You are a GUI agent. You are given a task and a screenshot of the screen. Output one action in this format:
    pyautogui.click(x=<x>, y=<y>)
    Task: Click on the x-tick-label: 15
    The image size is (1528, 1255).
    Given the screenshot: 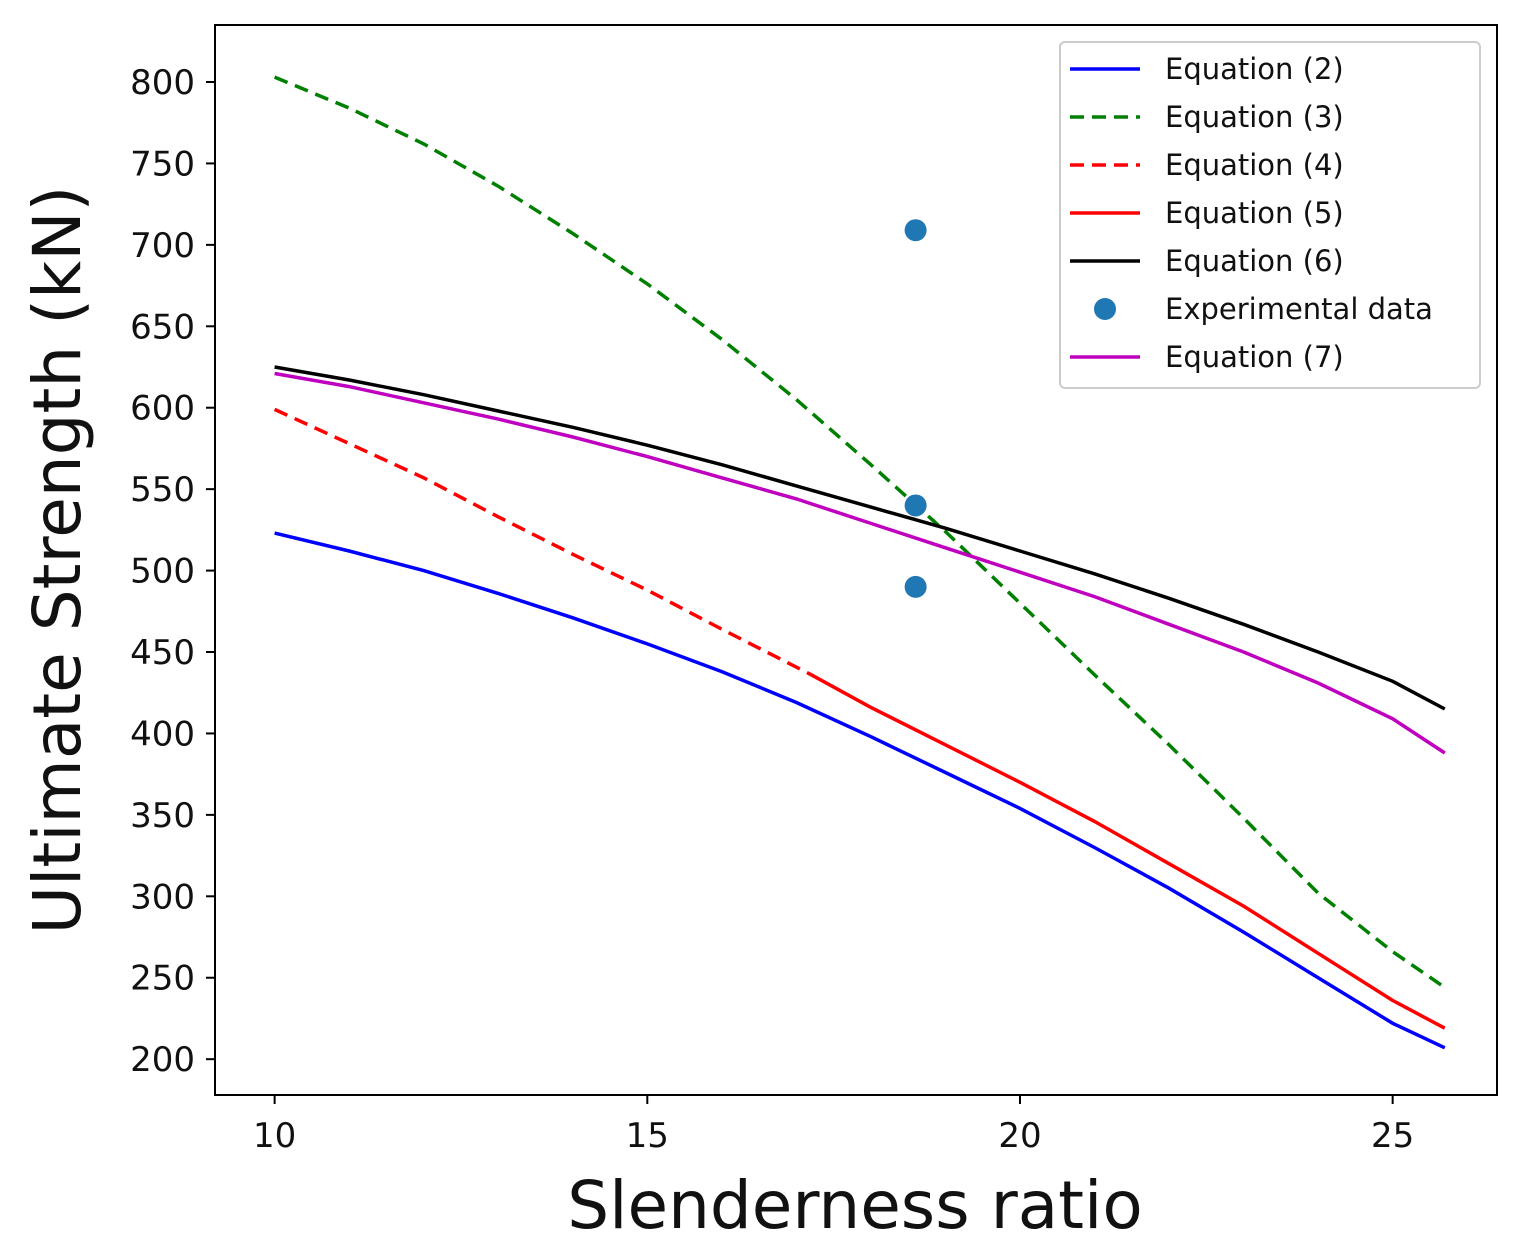 What is the action you would take?
    pyautogui.click(x=647, y=1136)
    